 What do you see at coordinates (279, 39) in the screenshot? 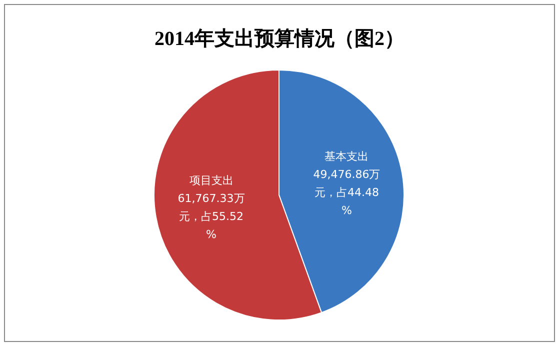
I see `chart-title: 2014年支出预算情况（图2）` at bounding box center [279, 39].